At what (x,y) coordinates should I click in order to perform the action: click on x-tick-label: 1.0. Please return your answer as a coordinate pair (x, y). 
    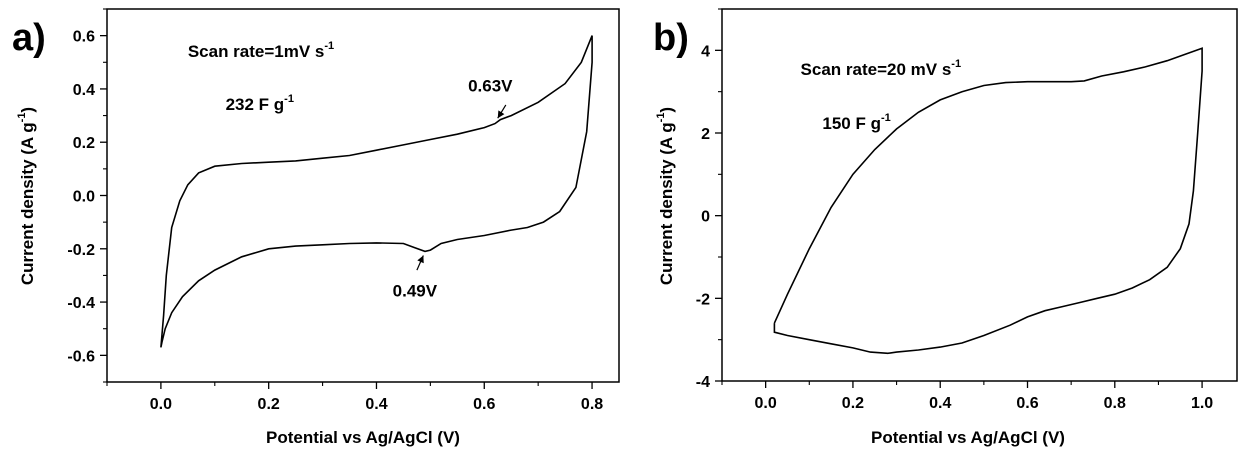
    Looking at the image, I should click on (1202, 403).